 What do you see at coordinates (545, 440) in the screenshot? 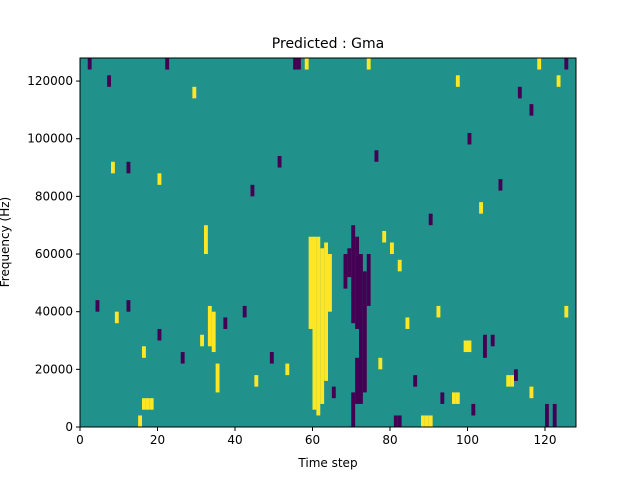
I see `x-tick-label: 120` at bounding box center [545, 440].